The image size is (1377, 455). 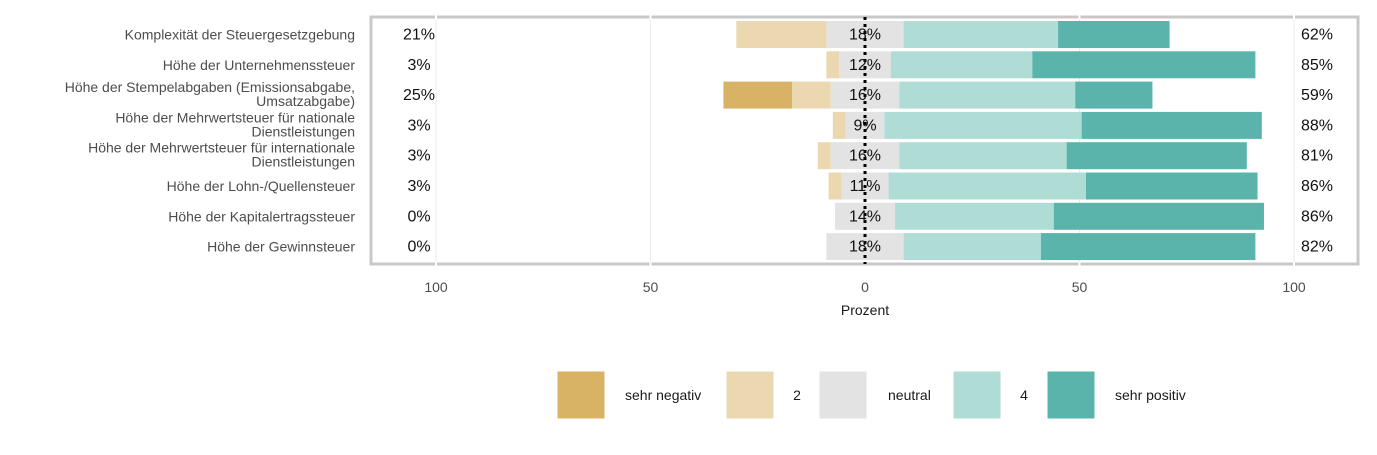 What do you see at coordinates (909, 395) in the screenshot?
I see `legend-label: neutral` at bounding box center [909, 395].